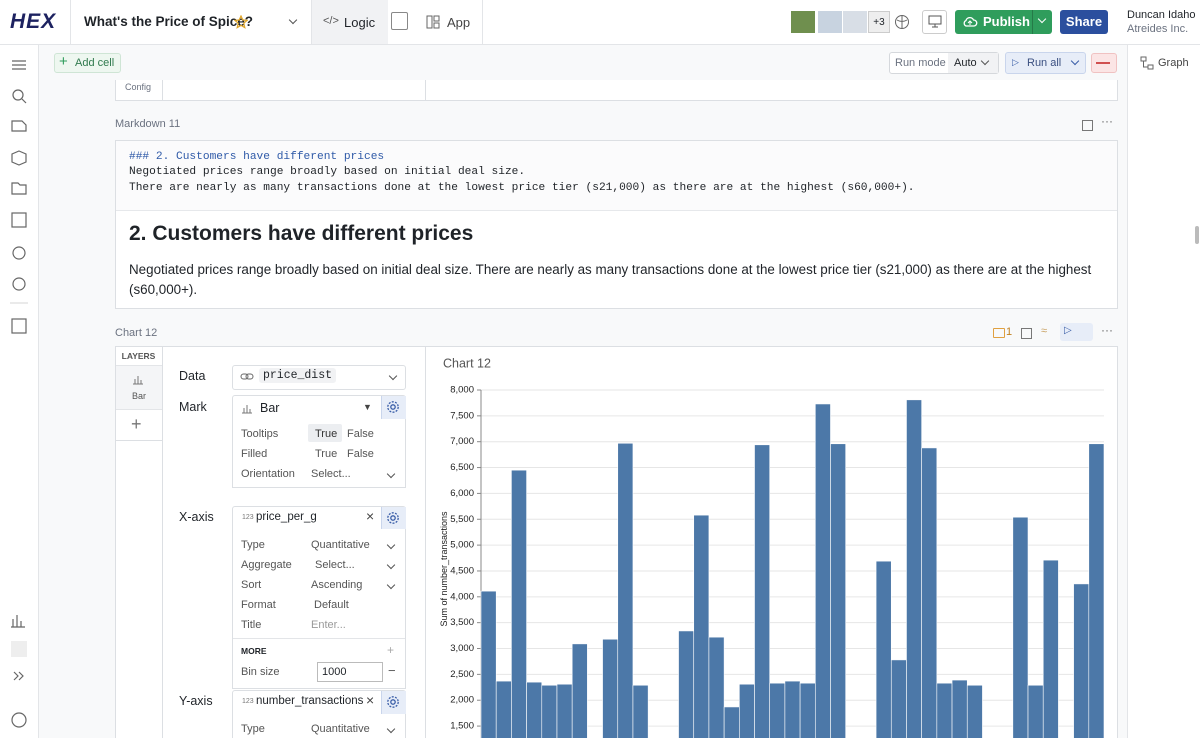 The height and width of the screenshot is (738, 1200). Describe the element at coordinates (19, 326) in the screenshot. I see `image-icon` at that location.